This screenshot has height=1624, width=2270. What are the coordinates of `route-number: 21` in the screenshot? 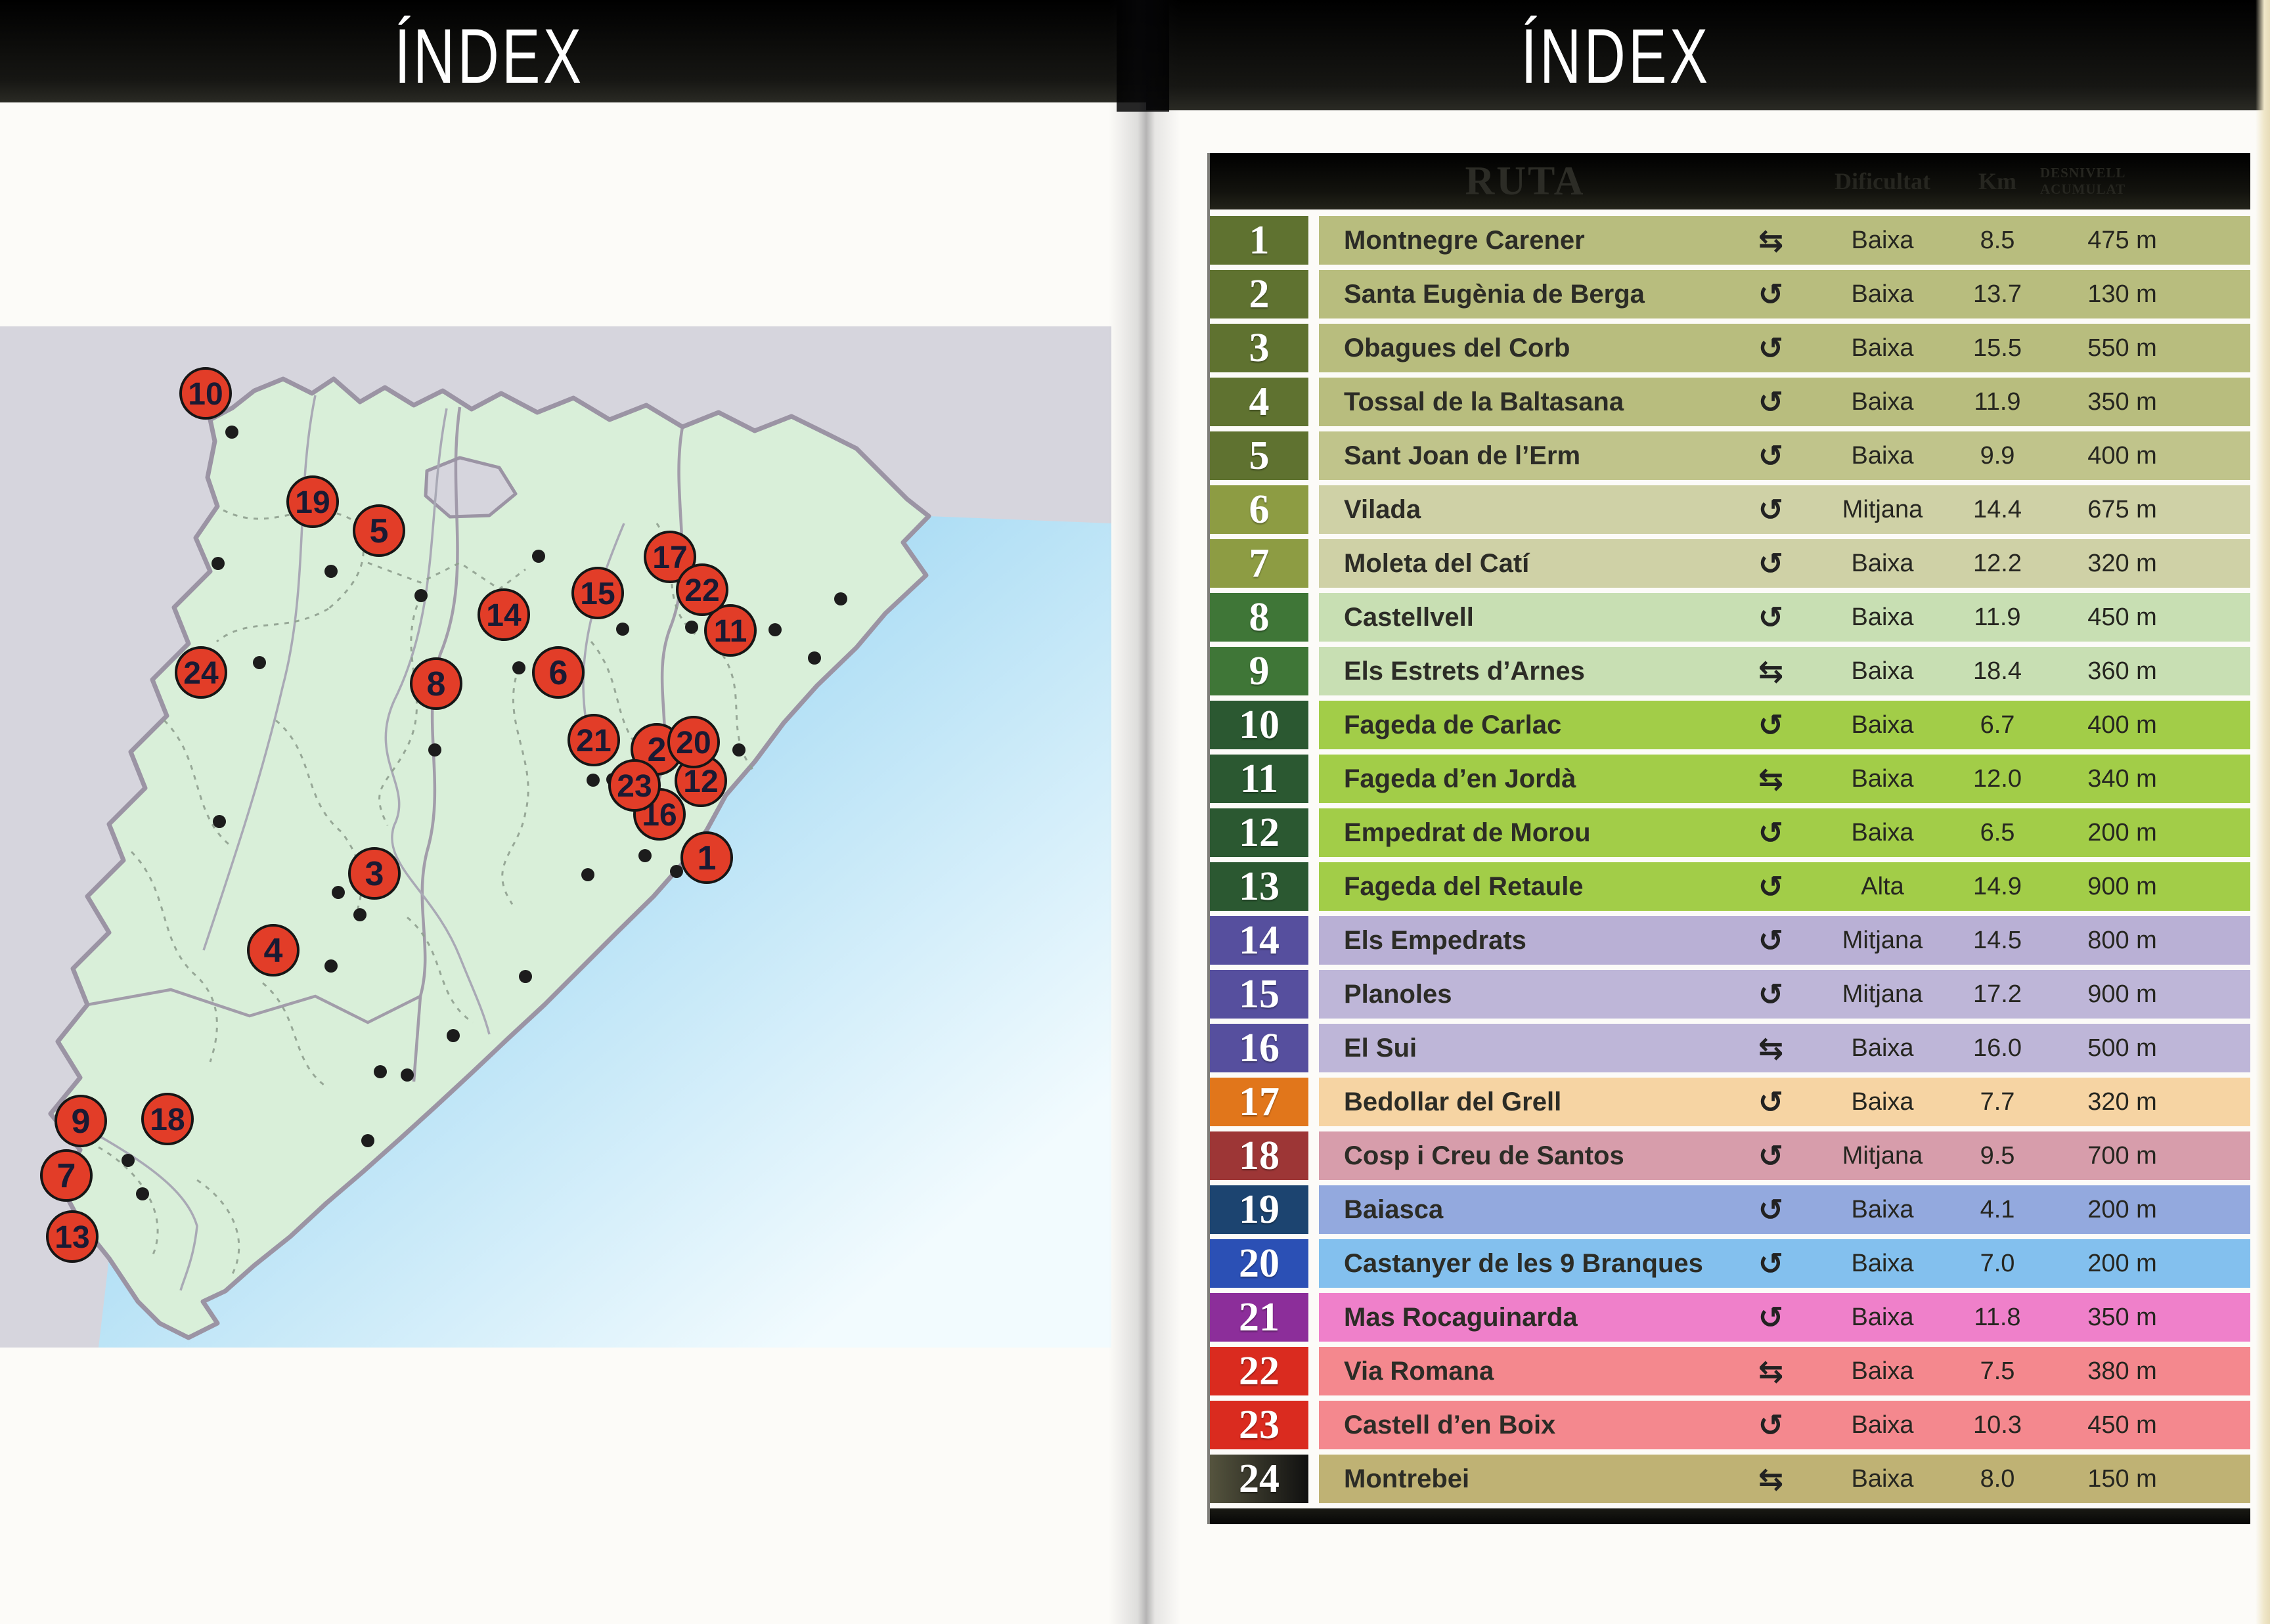 It's located at (1259, 1317).